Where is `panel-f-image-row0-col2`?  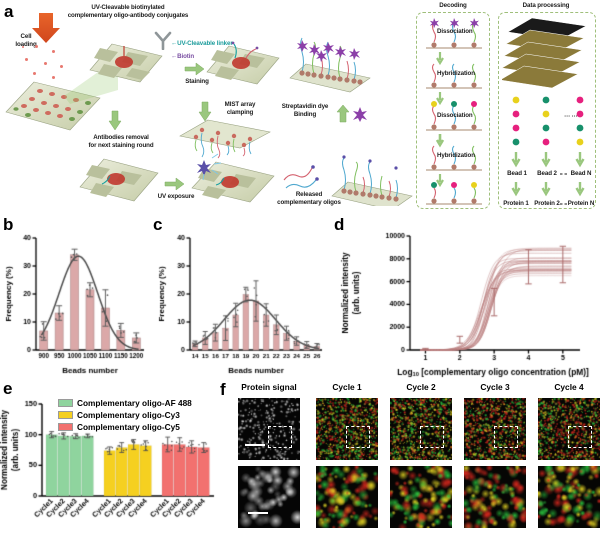
panel-f-image-row0-col2 is located at coordinates (421, 429).